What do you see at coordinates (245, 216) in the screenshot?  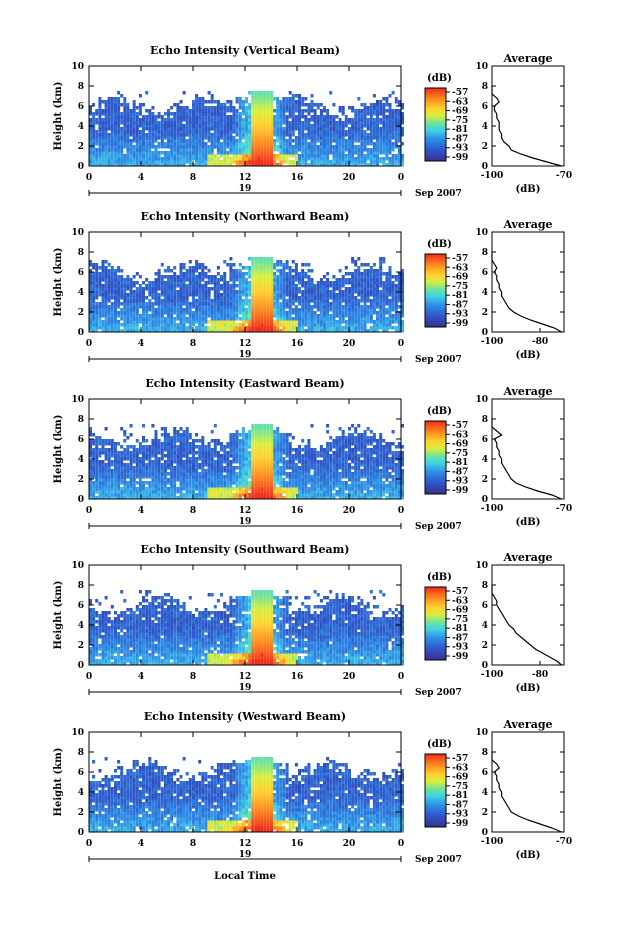 I see `panel-title: Echo Intensity (Northward Beam)` at bounding box center [245, 216].